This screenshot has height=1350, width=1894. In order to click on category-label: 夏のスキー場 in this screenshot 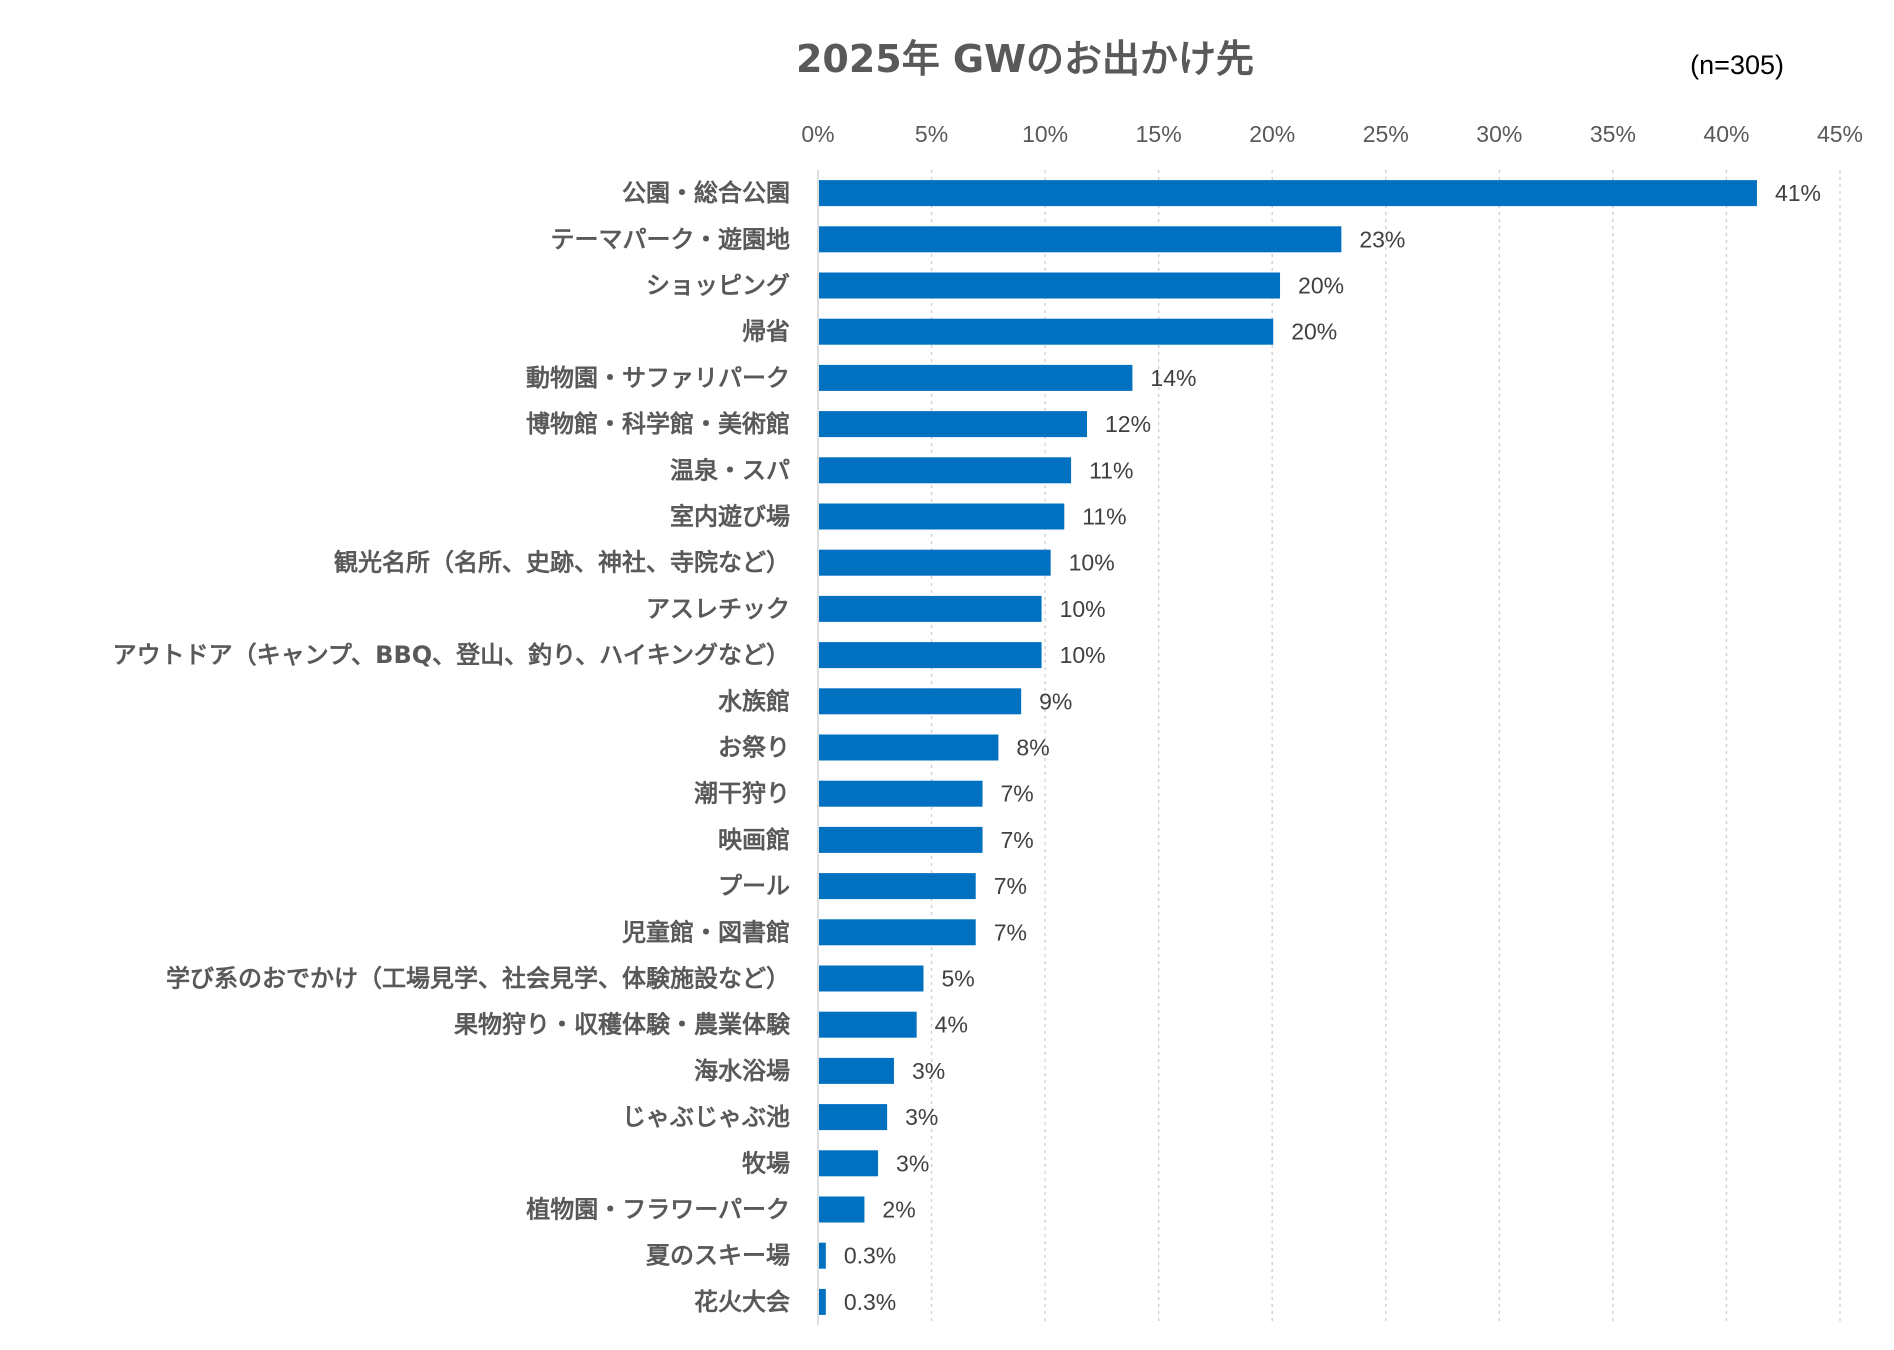, I will do `click(718, 1256)`.